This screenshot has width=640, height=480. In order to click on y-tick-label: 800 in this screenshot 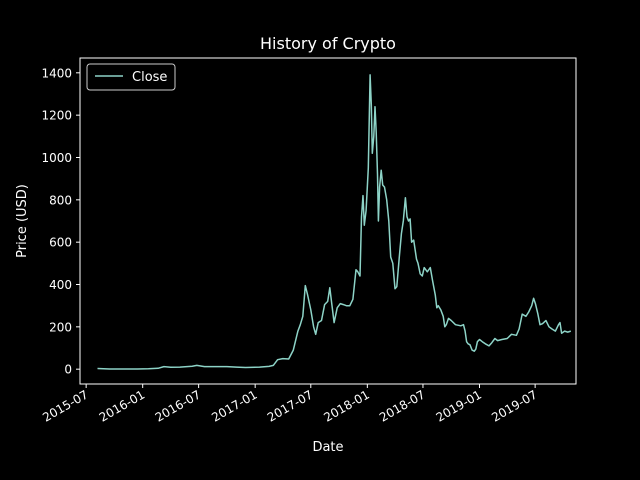, I will do `click(60, 200)`.